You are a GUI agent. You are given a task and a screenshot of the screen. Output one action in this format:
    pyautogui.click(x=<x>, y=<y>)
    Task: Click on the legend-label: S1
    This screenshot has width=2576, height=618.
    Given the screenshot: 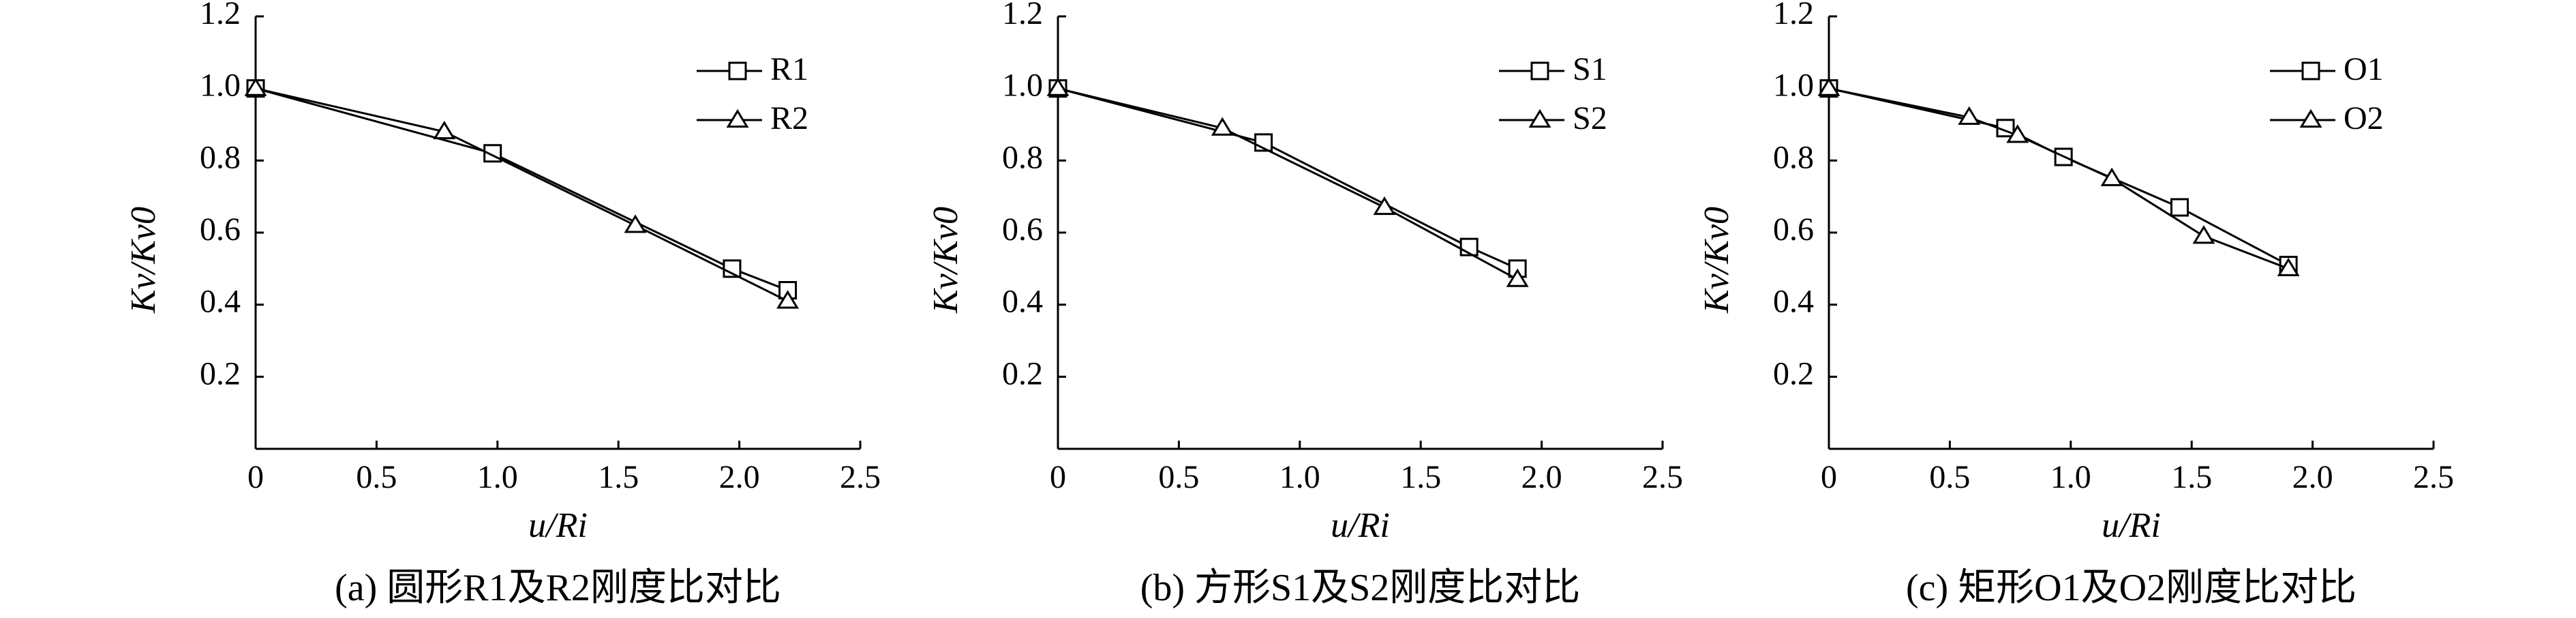 What is the action you would take?
    pyautogui.click(x=1590, y=69)
    